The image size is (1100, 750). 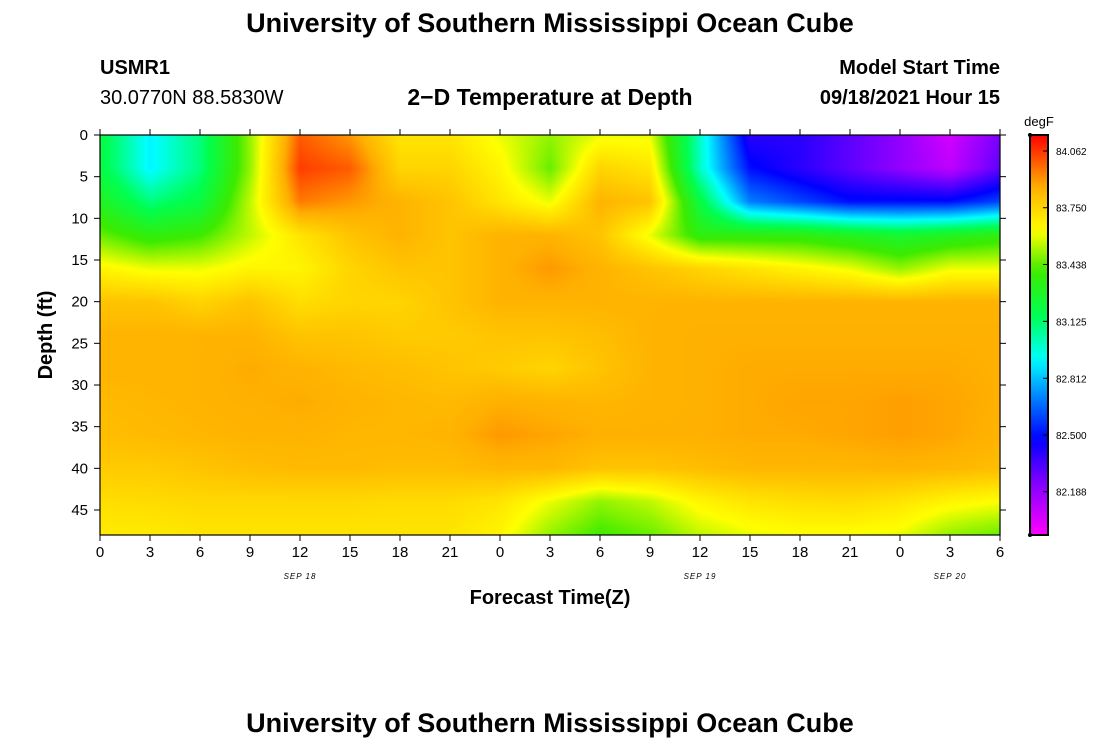 I want to click on y-tick-label: 0, so click(x=84, y=135).